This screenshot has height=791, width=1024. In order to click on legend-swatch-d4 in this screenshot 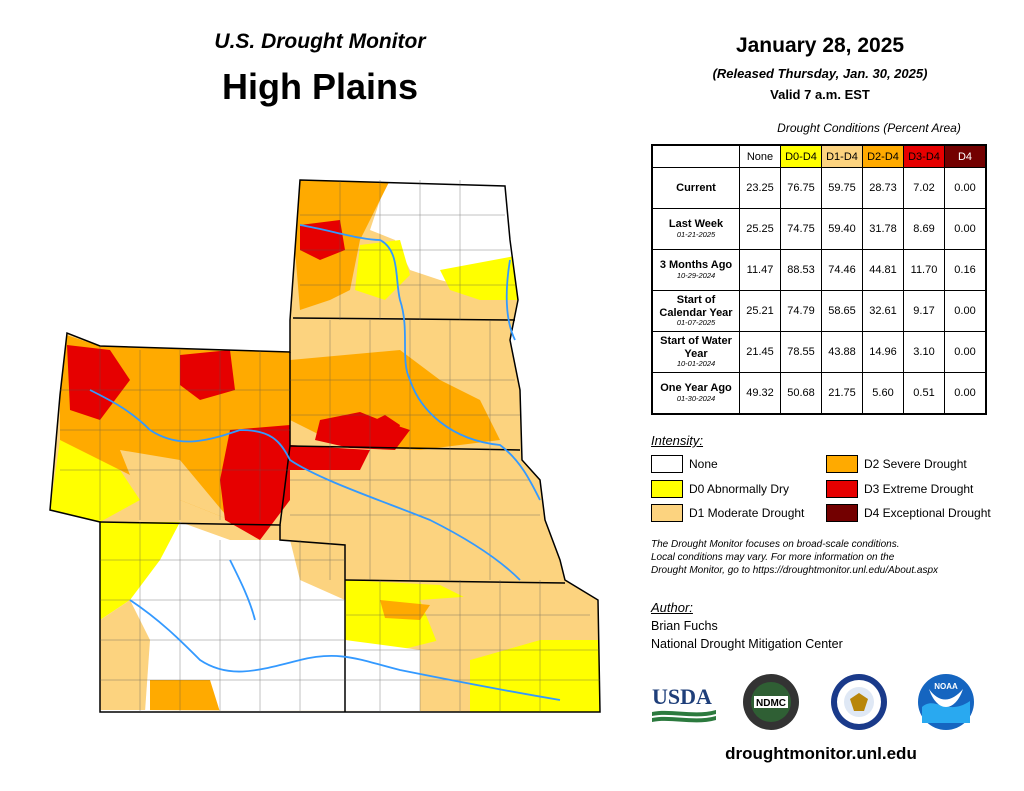, I will do `click(842, 513)`.